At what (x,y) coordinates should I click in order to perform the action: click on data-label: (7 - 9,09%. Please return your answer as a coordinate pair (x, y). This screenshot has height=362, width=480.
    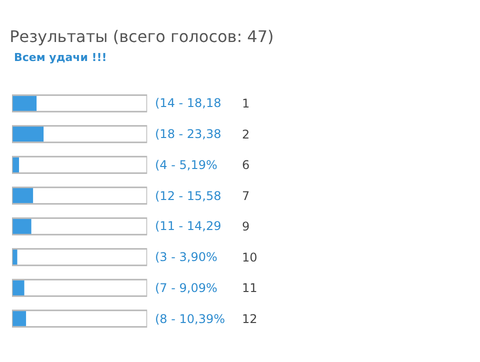
    Looking at the image, I should click on (186, 288).